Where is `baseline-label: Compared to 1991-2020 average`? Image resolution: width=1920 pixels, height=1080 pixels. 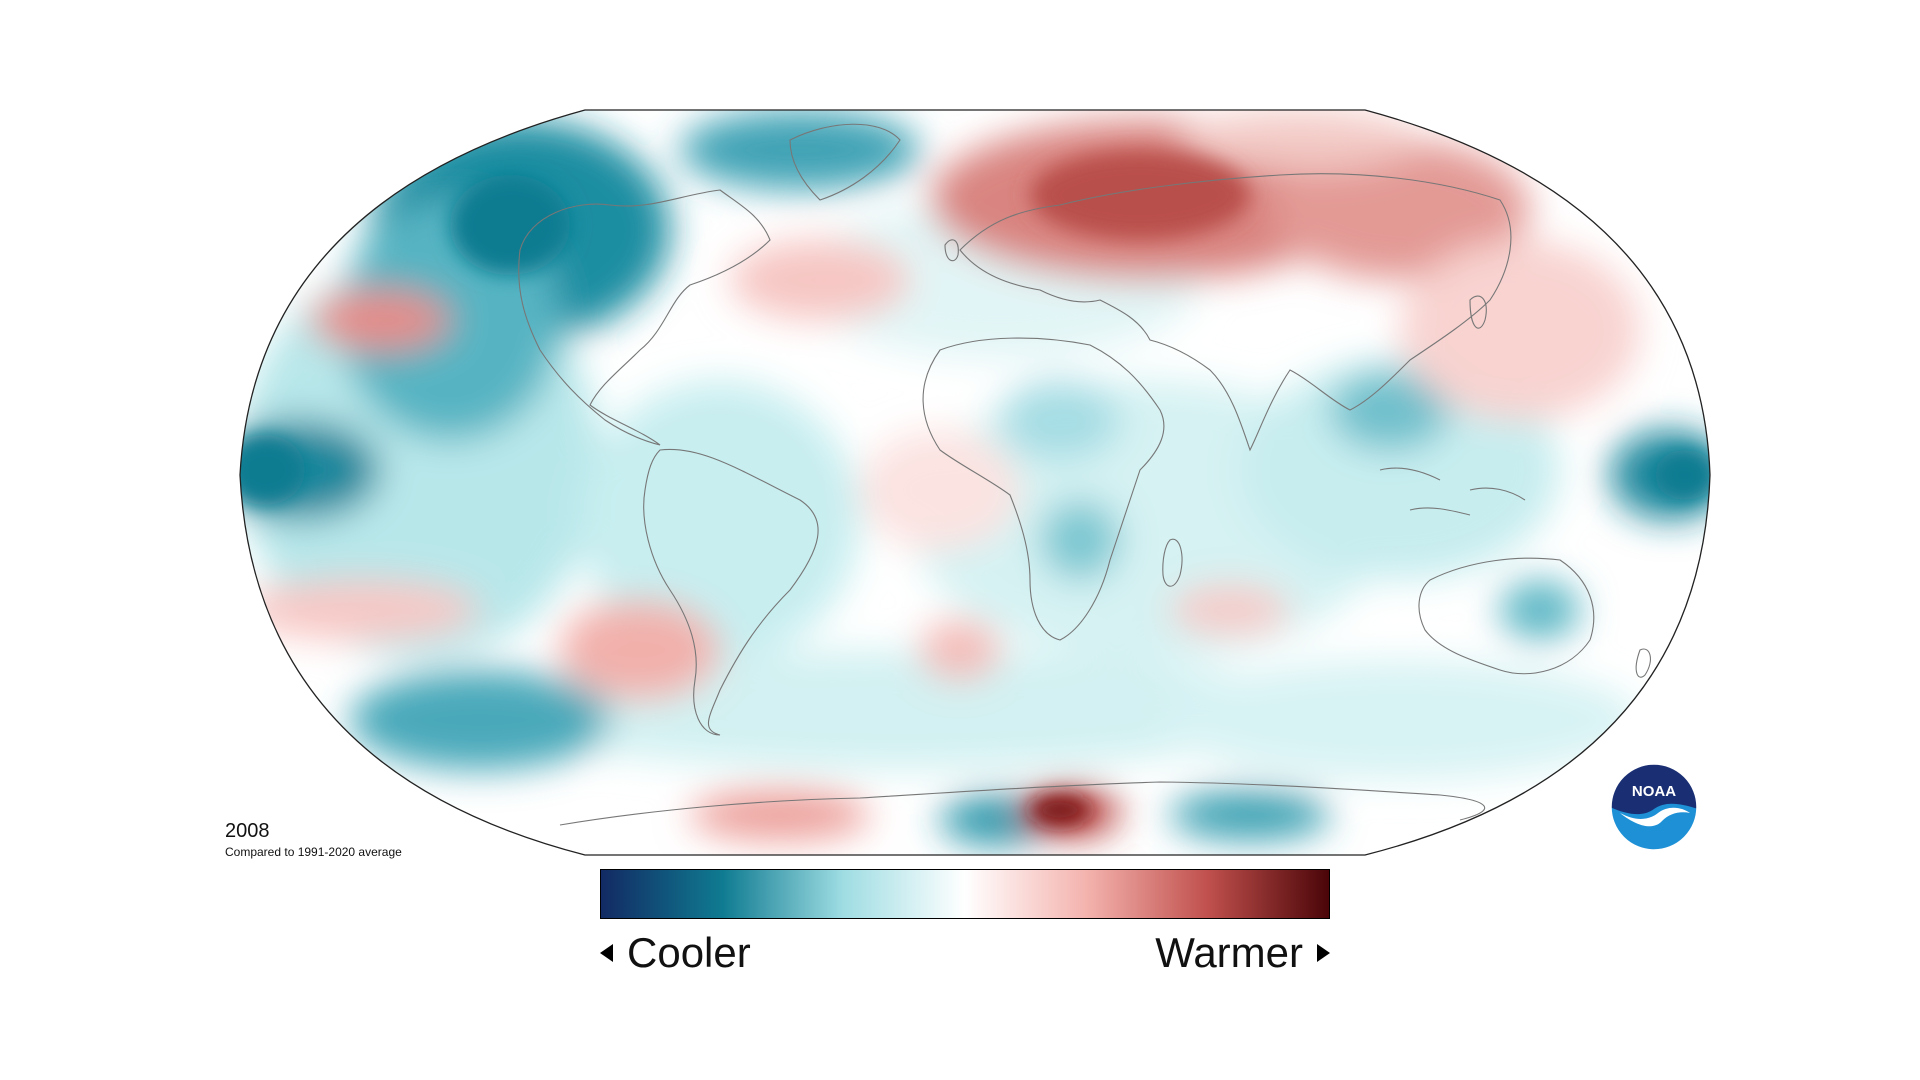
baseline-label: Compared to 1991-2020 average is located at coordinates (313, 852).